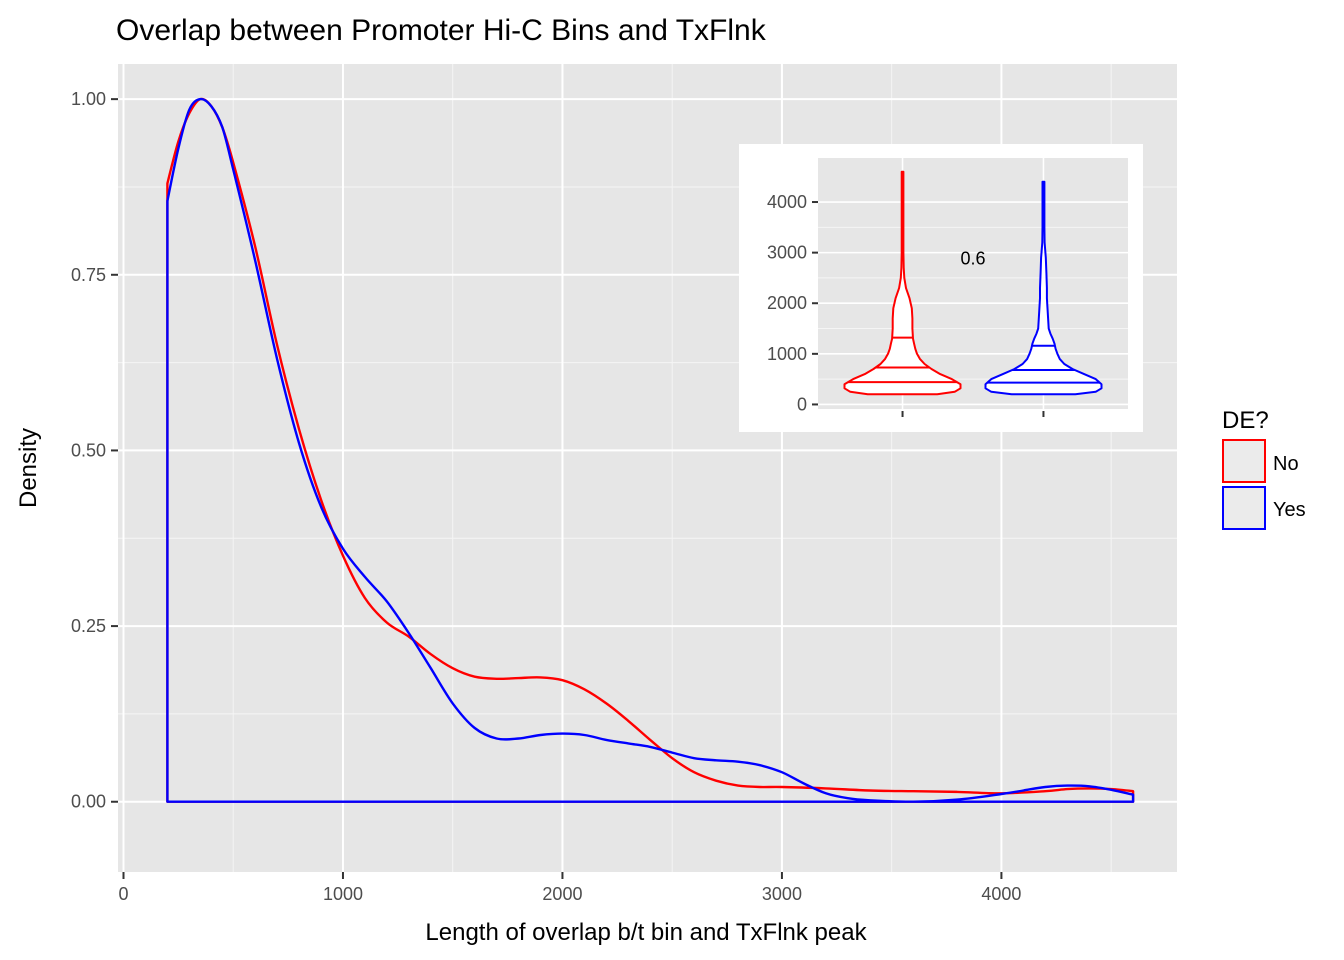 The height and width of the screenshot is (960, 1344). I want to click on y-tick-label: 0.25, so click(88, 626).